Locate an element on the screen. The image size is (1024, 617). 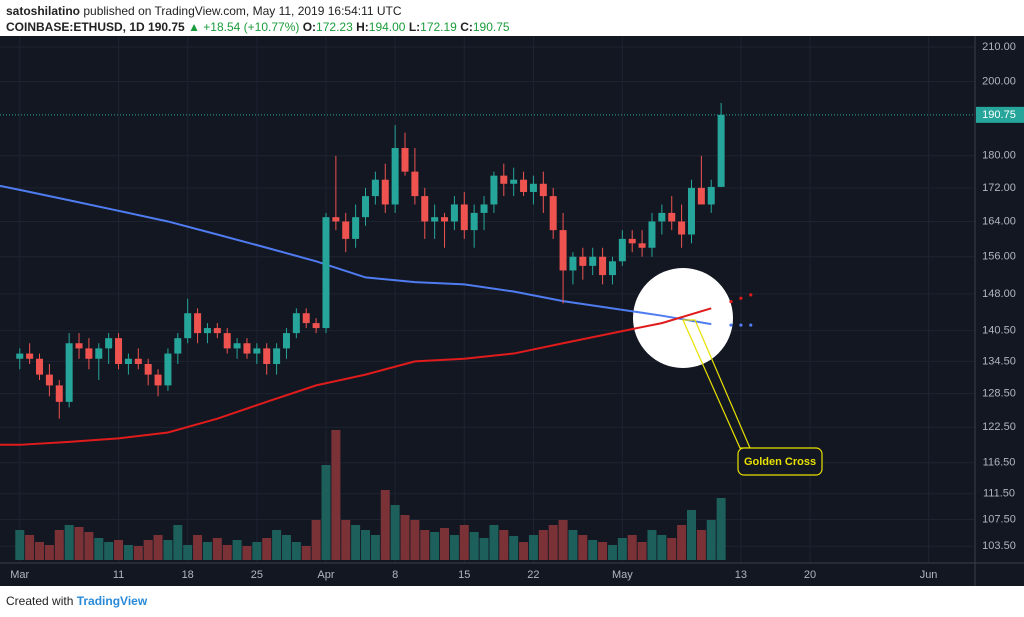
ohlc-h: H:194.00 is located at coordinates (380, 27).